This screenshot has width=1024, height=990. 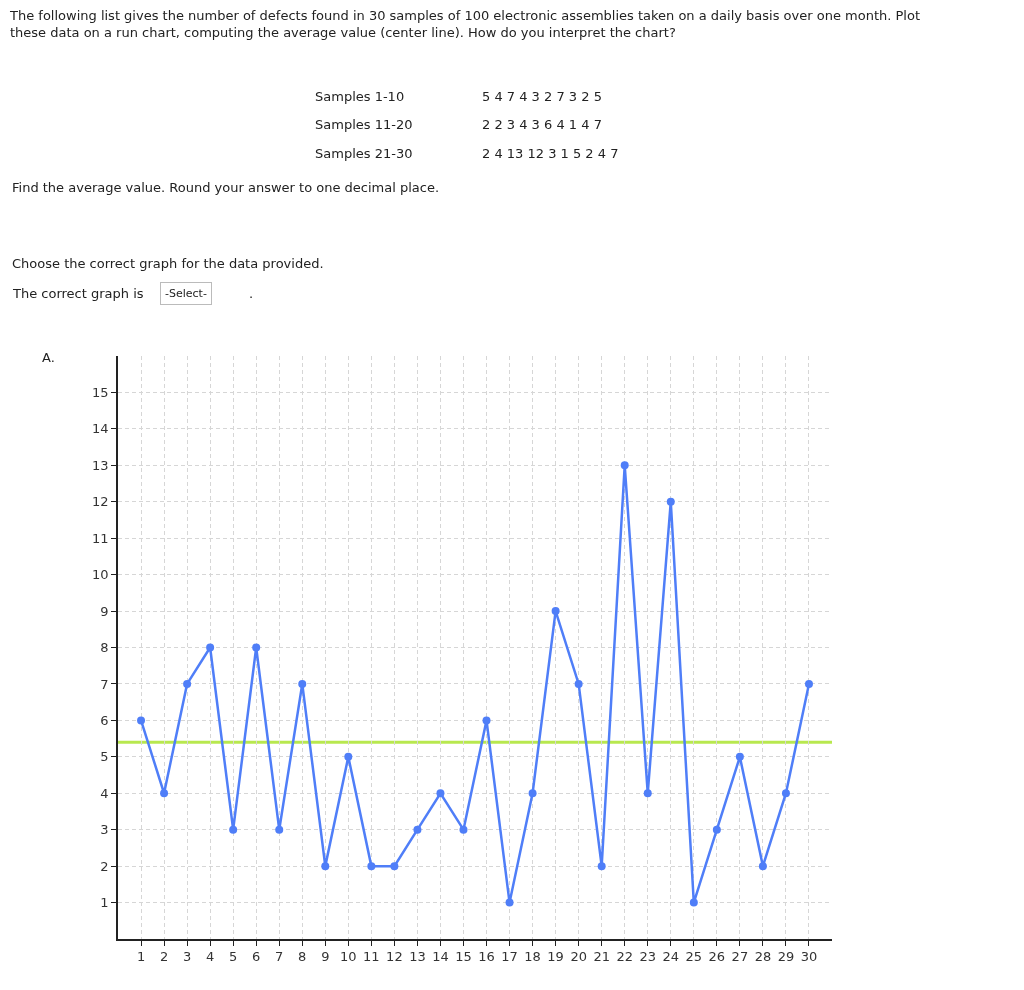 What do you see at coordinates (694, 957) in the screenshot?
I see `x-tick-label: 25` at bounding box center [694, 957].